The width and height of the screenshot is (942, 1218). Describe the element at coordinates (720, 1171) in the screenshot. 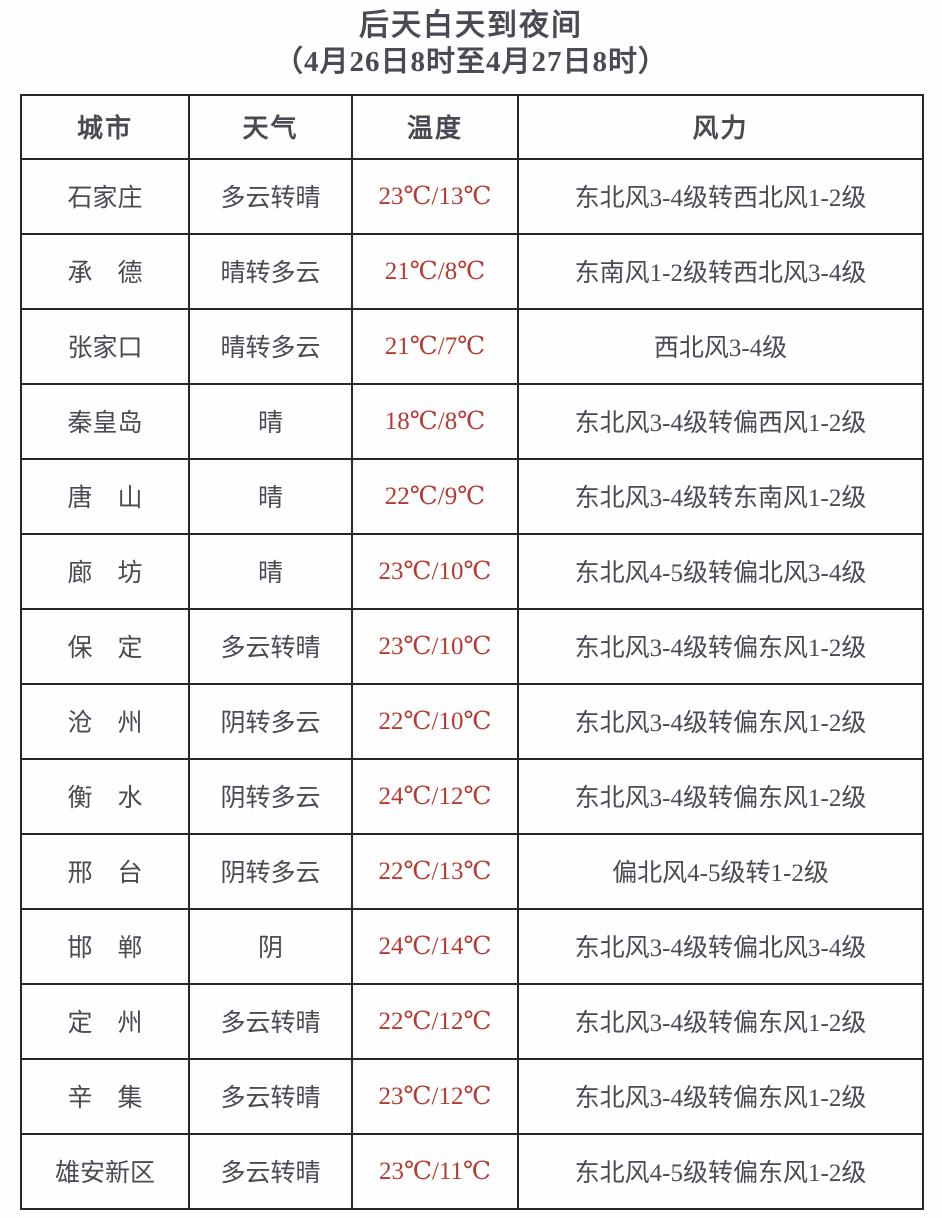

I see `wind-cell: 东北风4-5级转偏东风1-2级` at that location.